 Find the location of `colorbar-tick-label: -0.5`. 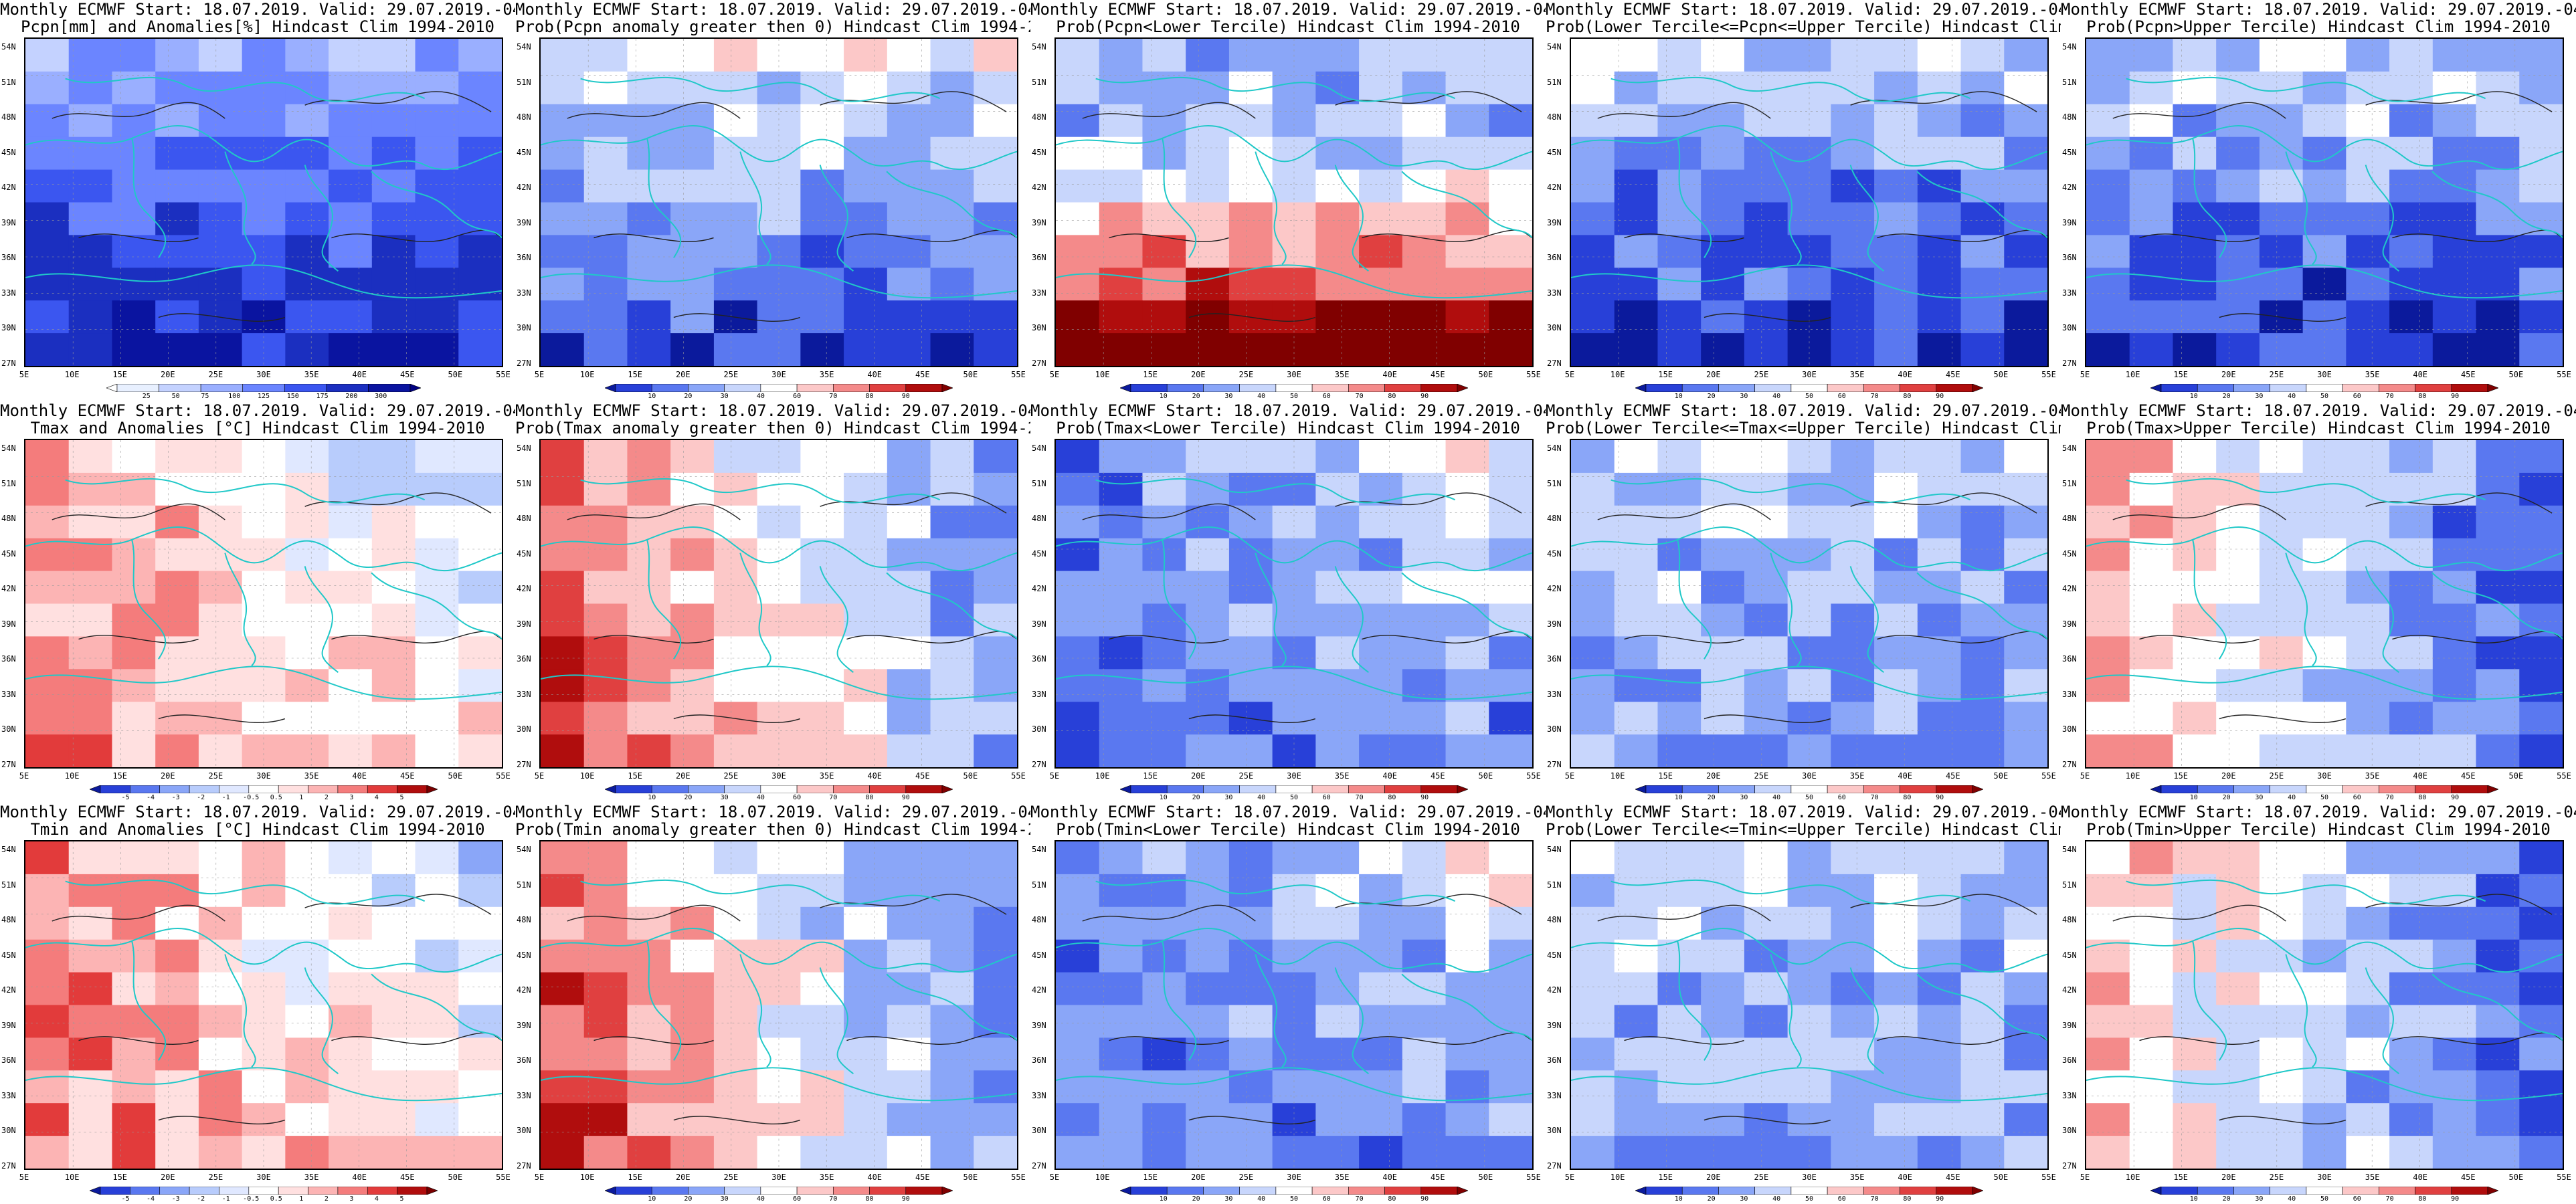

colorbar-tick-label: -0.5 is located at coordinates (251, 1199).